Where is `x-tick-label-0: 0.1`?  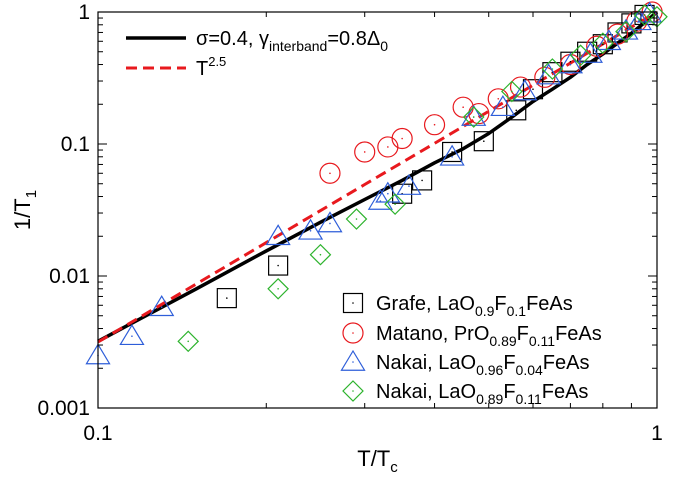
x-tick-label-0: 0.1 is located at coordinates (97, 433).